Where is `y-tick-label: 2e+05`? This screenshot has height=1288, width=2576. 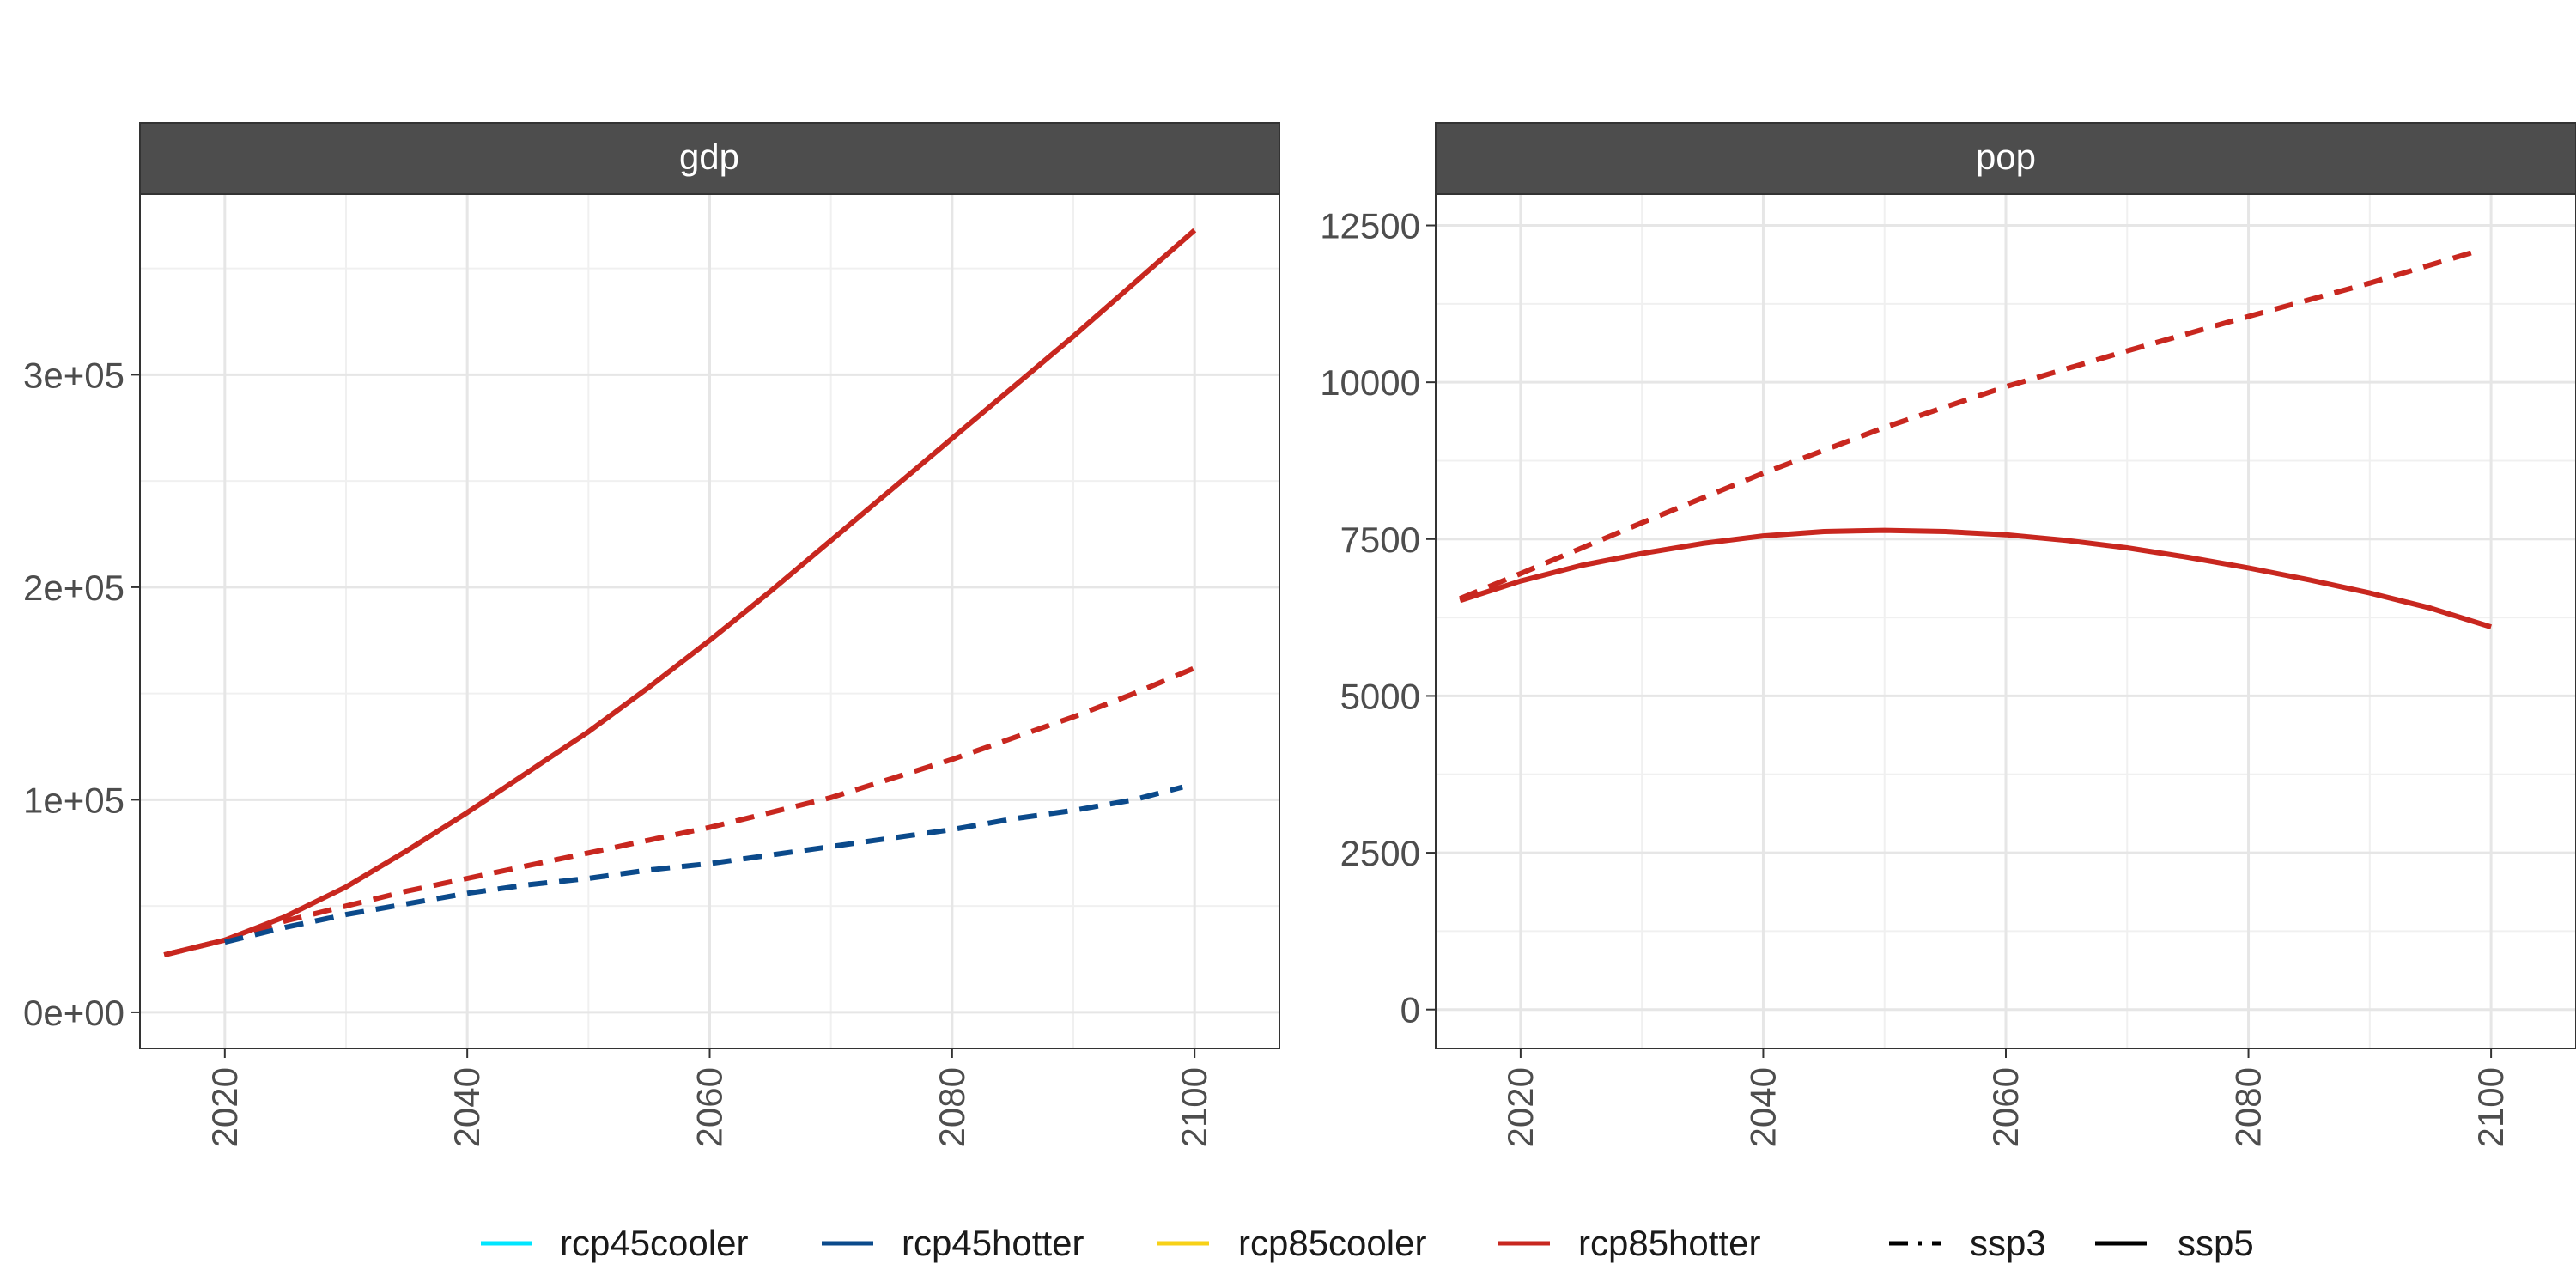
y-tick-label: 2e+05 is located at coordinates (74, 588).